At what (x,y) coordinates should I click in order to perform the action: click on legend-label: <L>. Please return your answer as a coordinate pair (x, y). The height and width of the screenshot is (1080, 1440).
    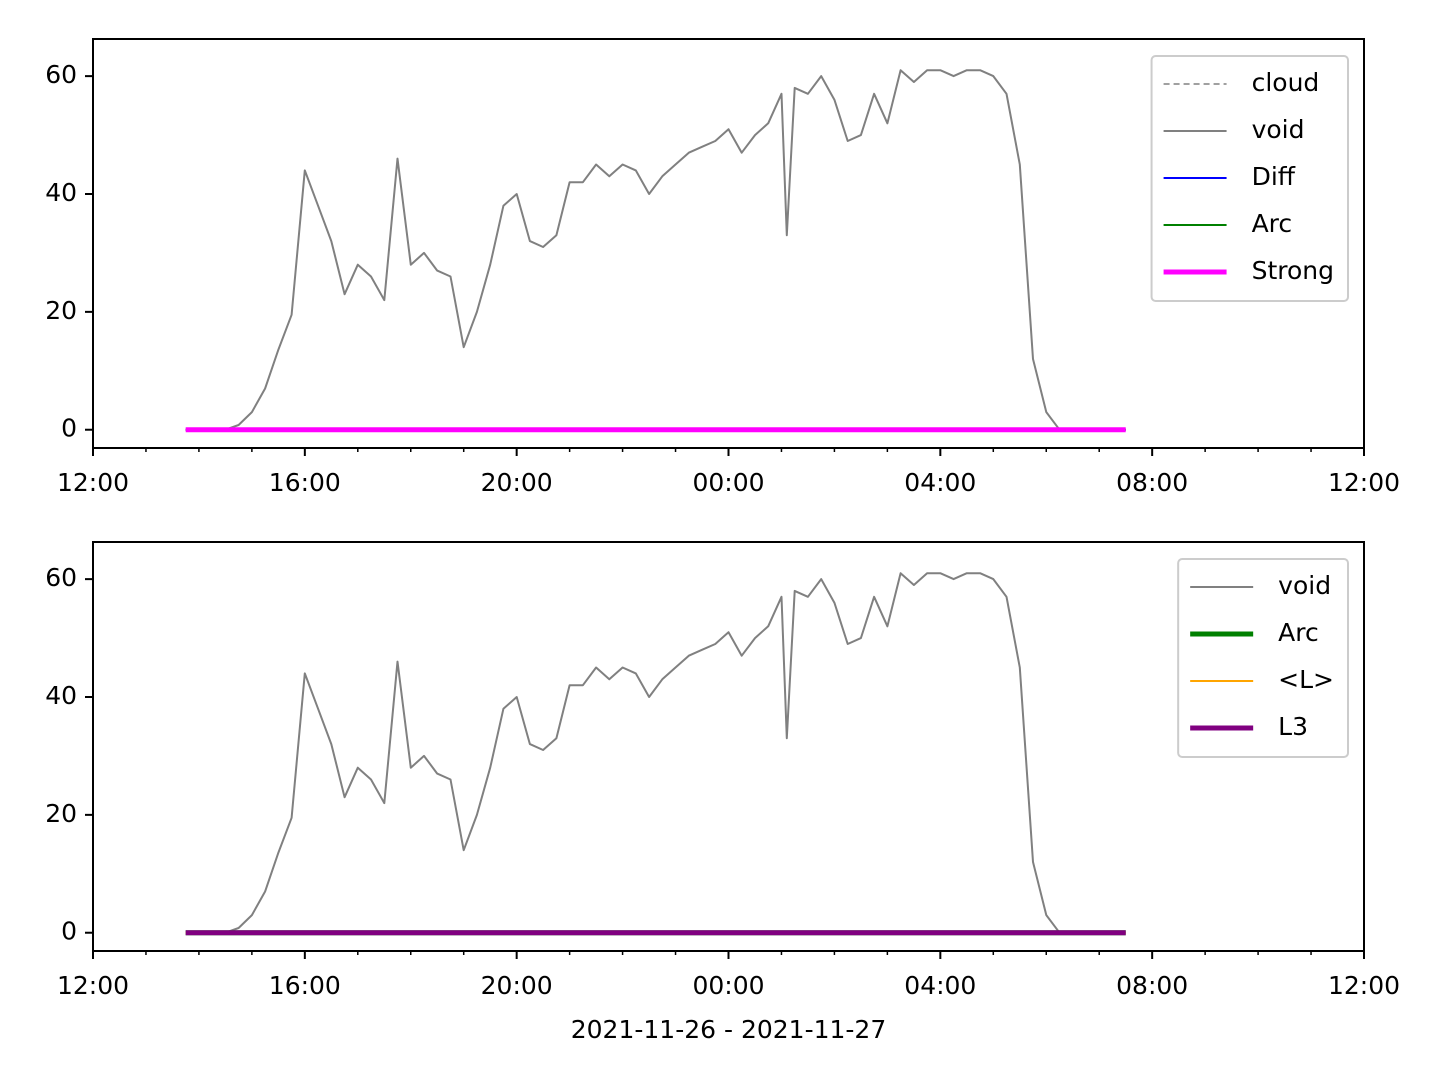
    Looking at the image, I should click on (1306, 679).